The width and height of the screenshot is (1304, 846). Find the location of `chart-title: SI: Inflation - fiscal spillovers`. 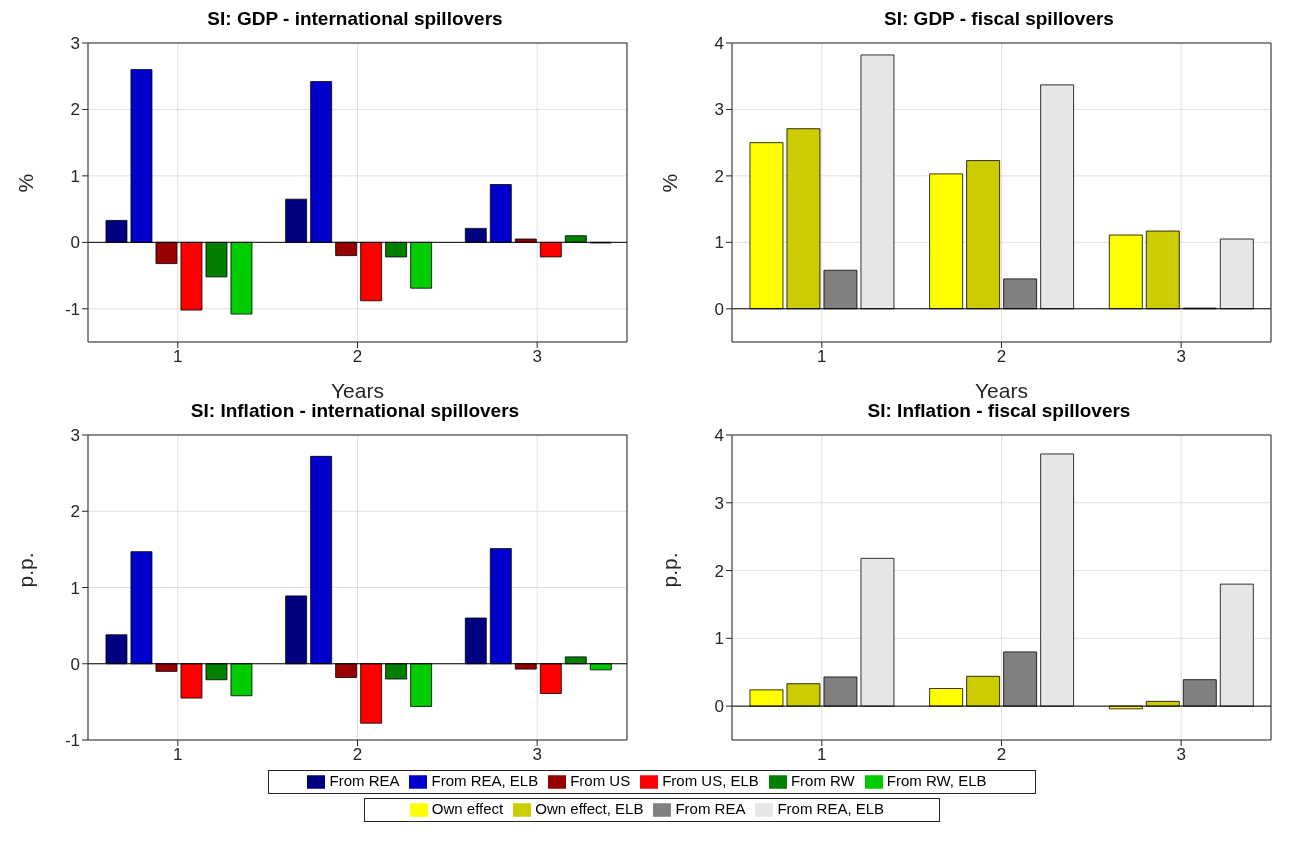

chart-title: SI: Inflation - fiscal spillovers is located at coordinates (999, 411).